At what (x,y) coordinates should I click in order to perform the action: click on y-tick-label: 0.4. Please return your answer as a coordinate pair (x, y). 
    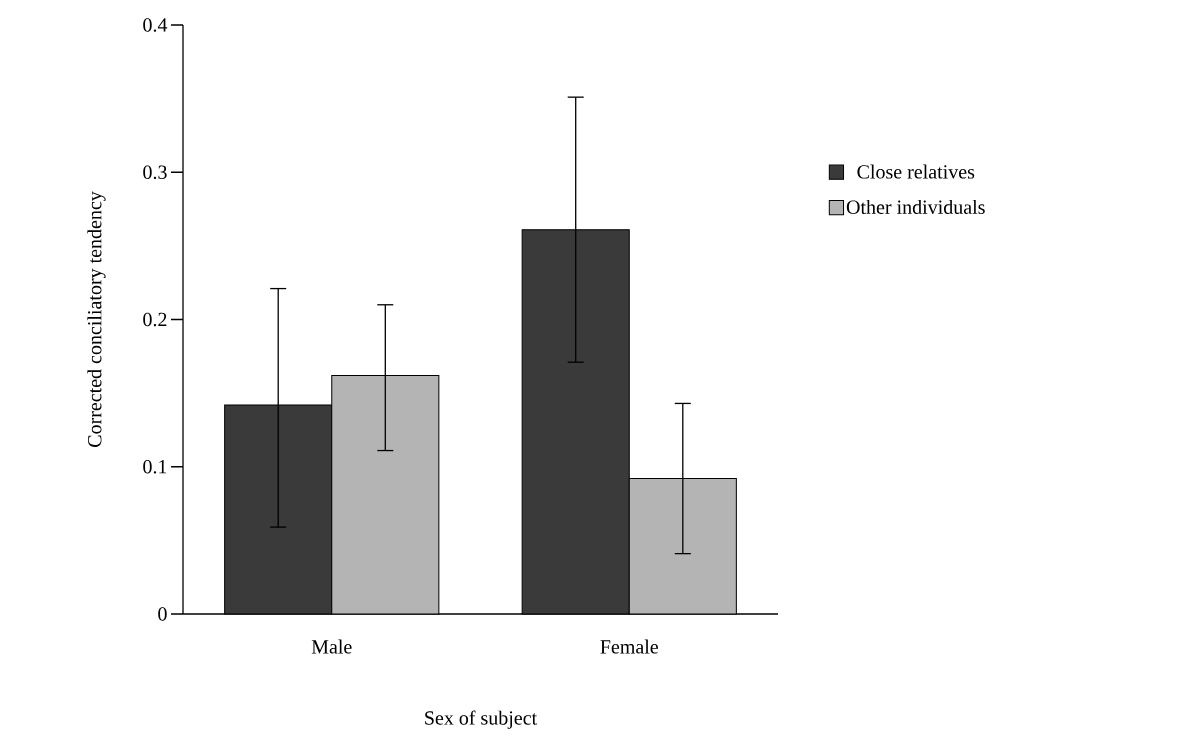
    Looking at the image, I should click on (155, 25).